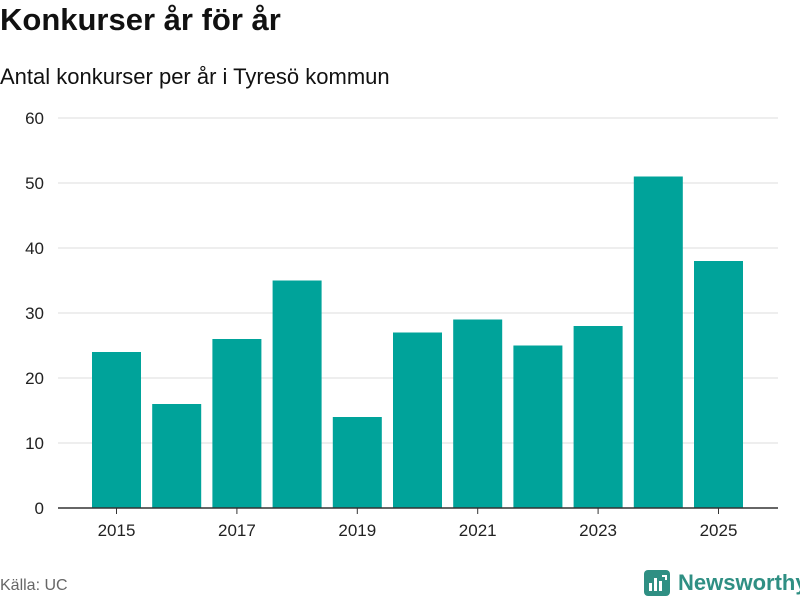 The height and width of the screenshot is (600, 800). I want to click on bar-2021, so click(478, 413).